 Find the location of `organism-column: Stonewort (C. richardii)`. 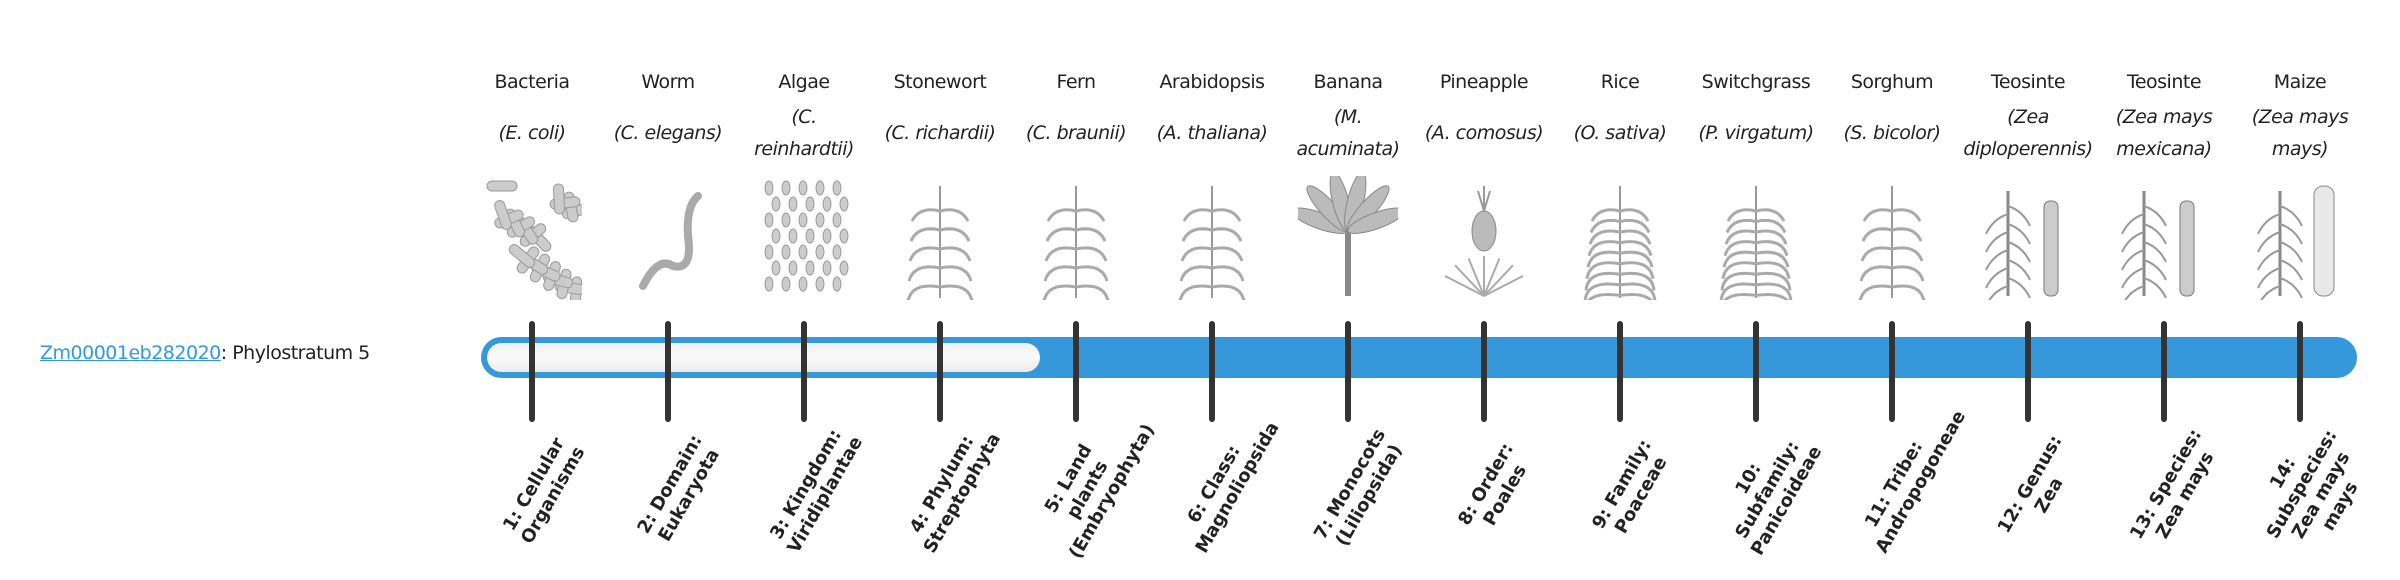

organism-column: Stonewort (C. richardii) is located at coordinates (940, 113).